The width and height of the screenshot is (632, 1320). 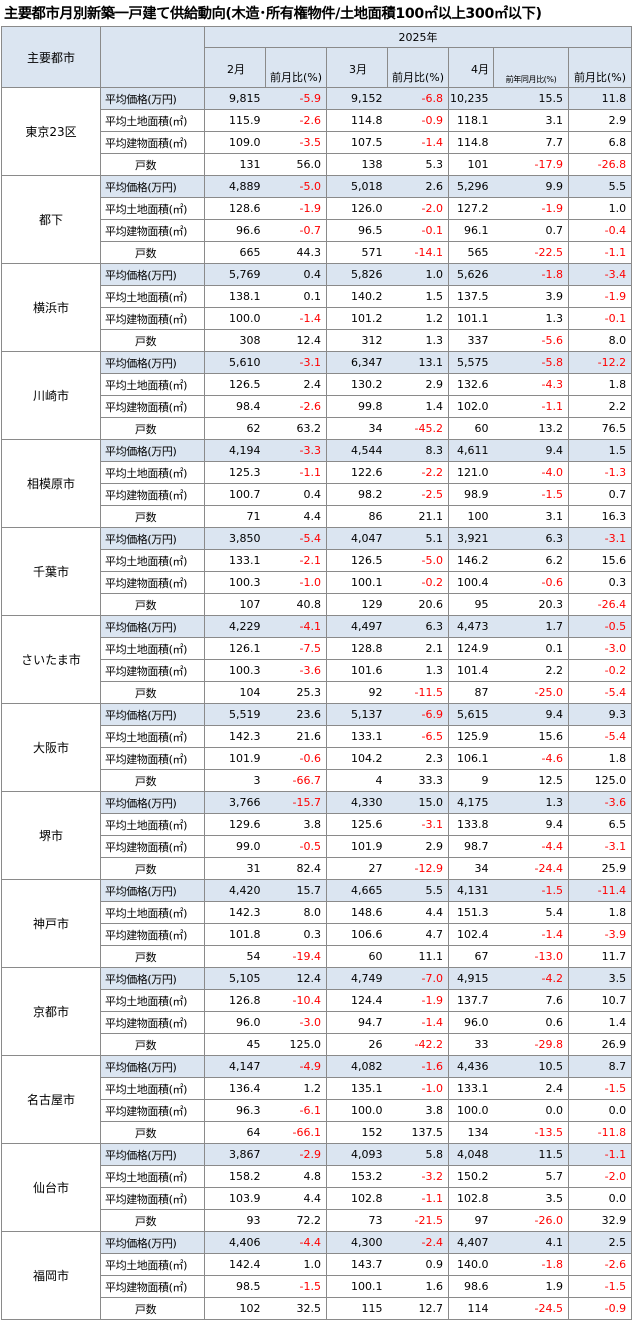 I want to click on change-header-mar: 前月比(%), so click(x=418, y=67).